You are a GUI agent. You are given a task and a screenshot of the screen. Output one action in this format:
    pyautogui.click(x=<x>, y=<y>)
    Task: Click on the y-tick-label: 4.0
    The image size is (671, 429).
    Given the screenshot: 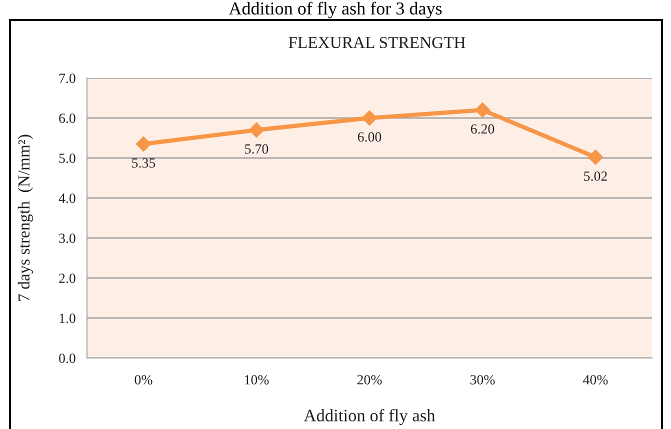 What is the action you would take?
    pyautogui.click(x=67, y=199)
    